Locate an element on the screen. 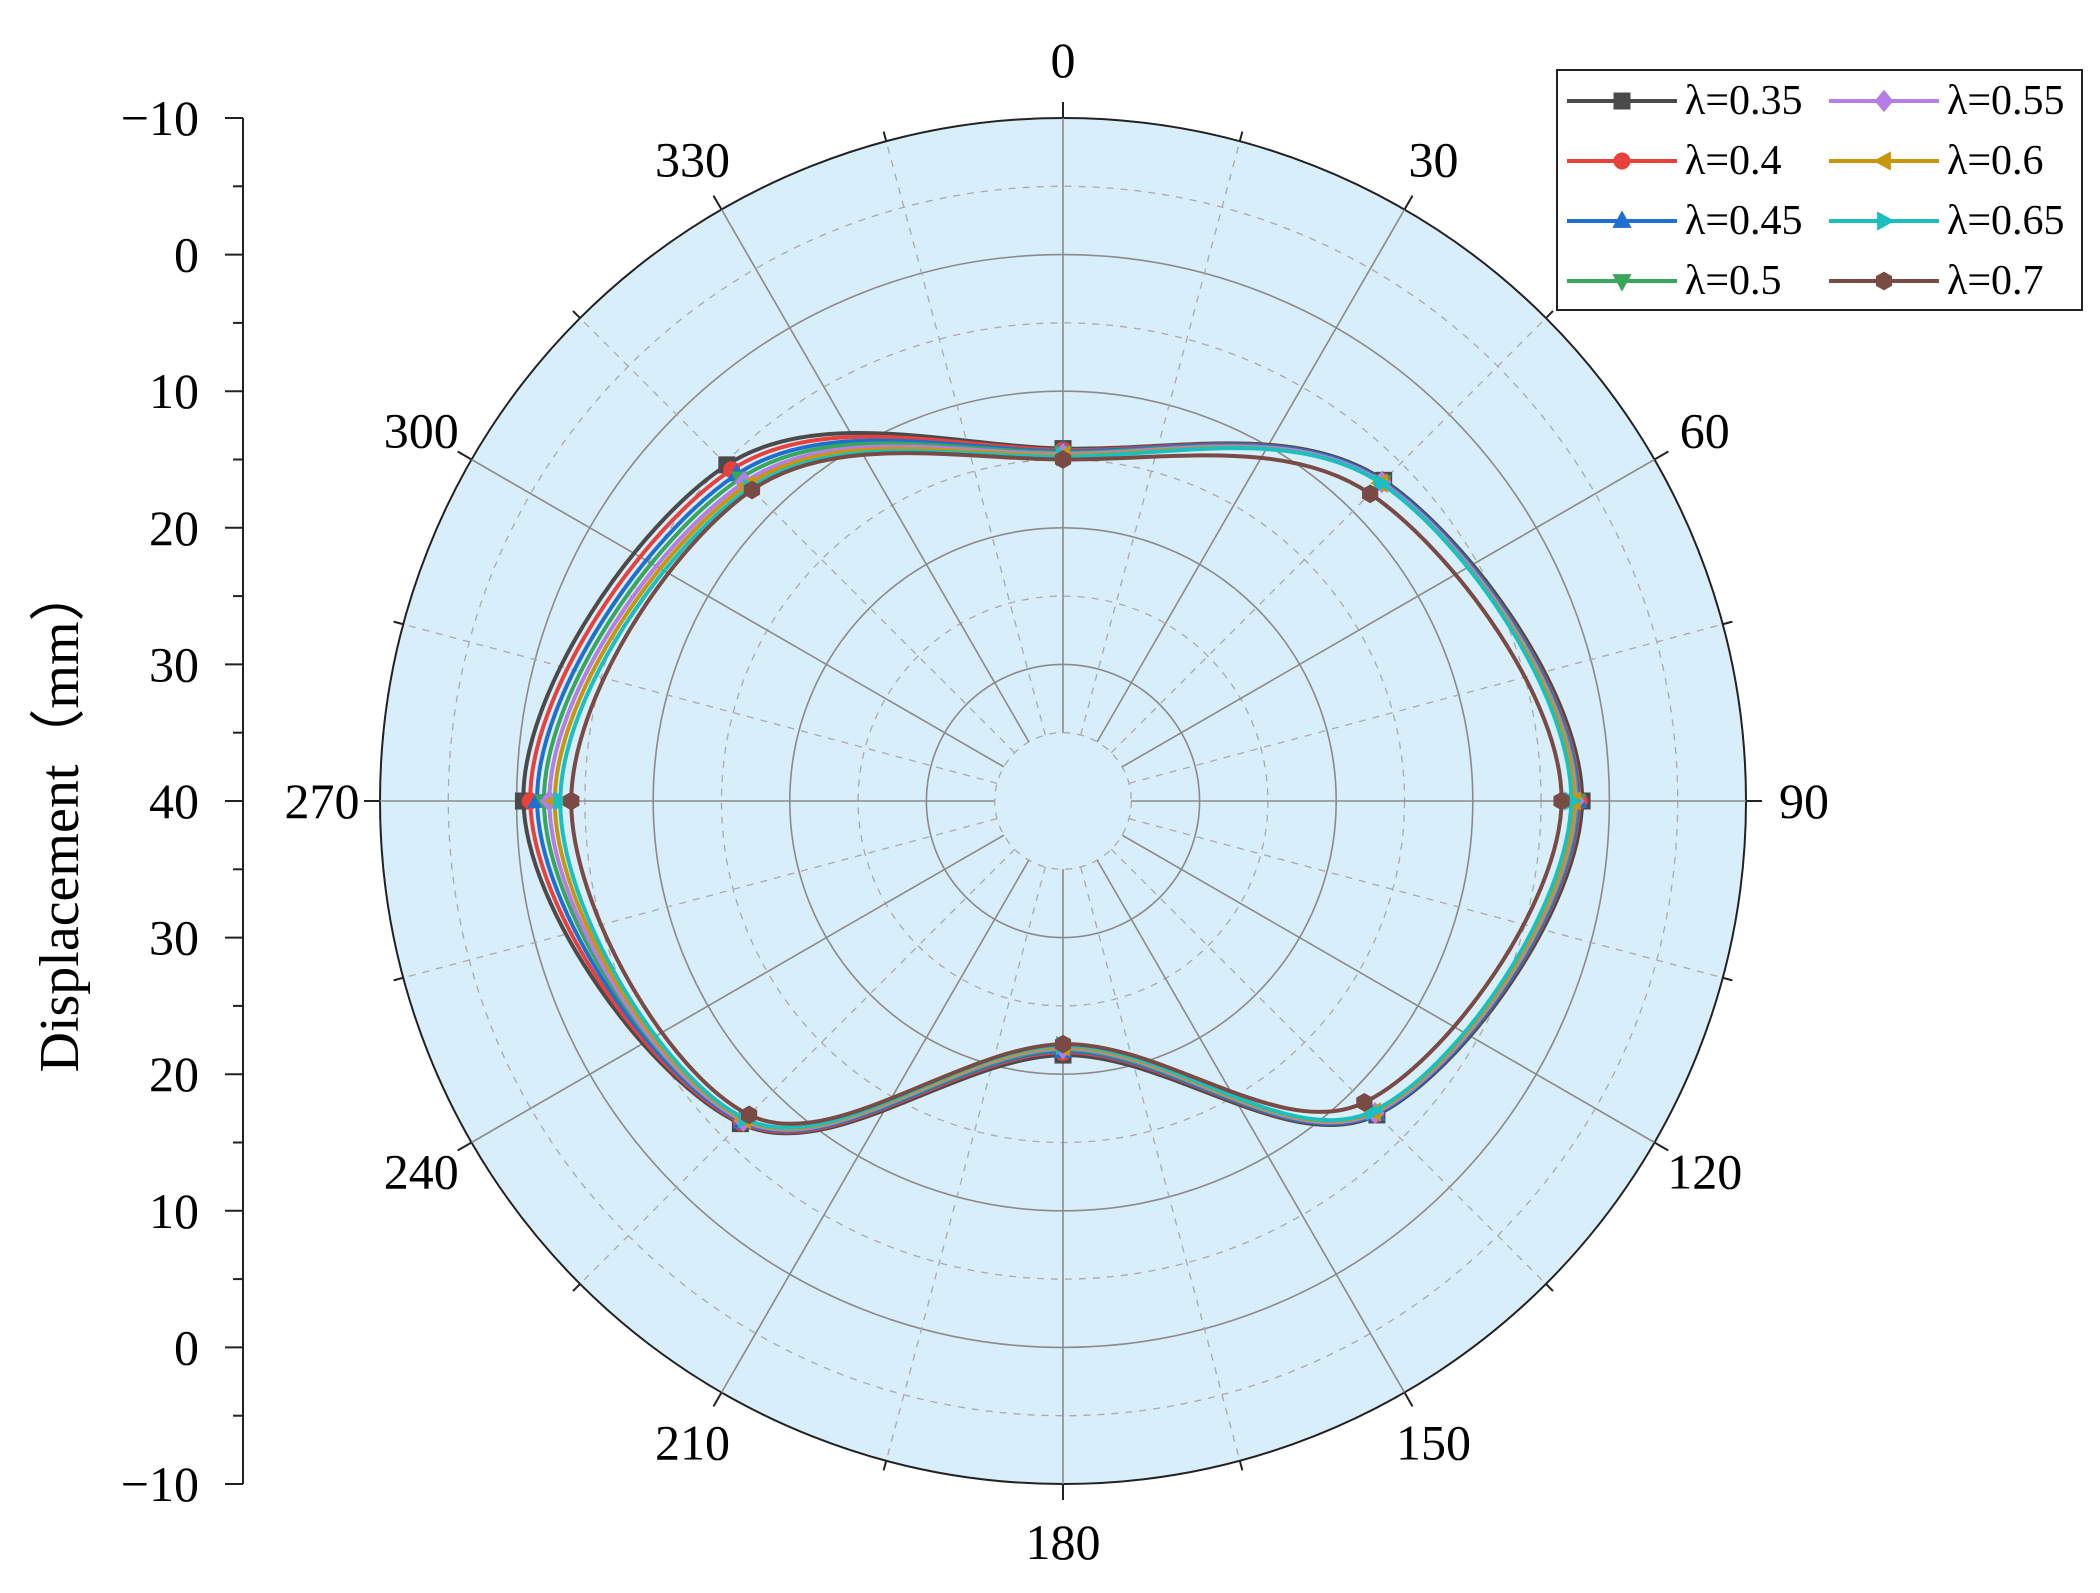 The image size is (2100, 1593). legend-item: λ=0.4 is located at coordinates (1674, 161).